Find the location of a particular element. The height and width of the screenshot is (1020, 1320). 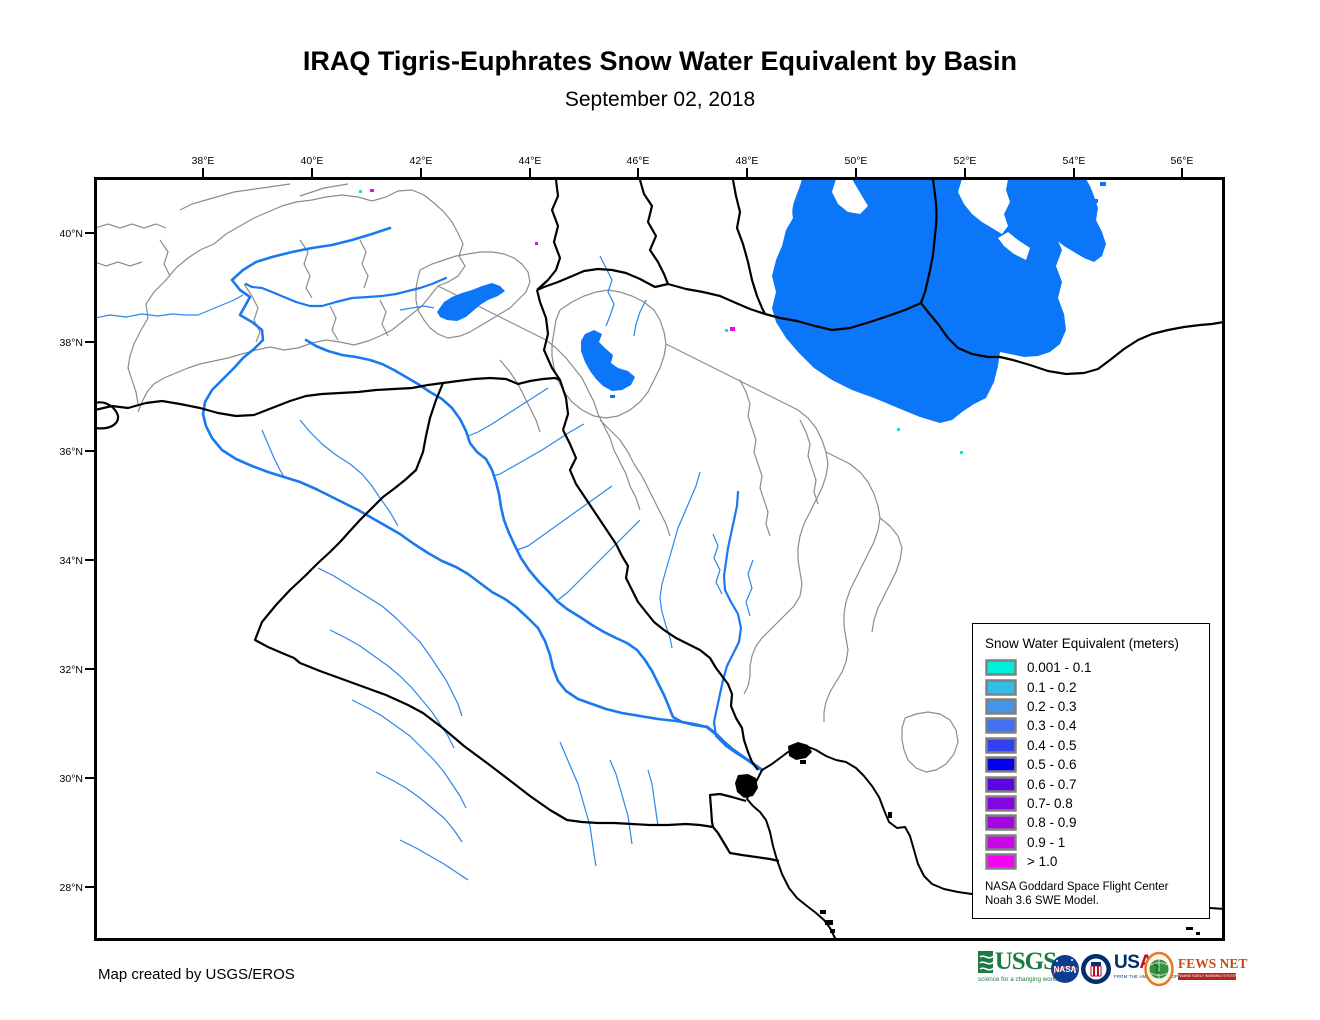

border-turkey-syria-iraq is located at coordinates (328, 397).